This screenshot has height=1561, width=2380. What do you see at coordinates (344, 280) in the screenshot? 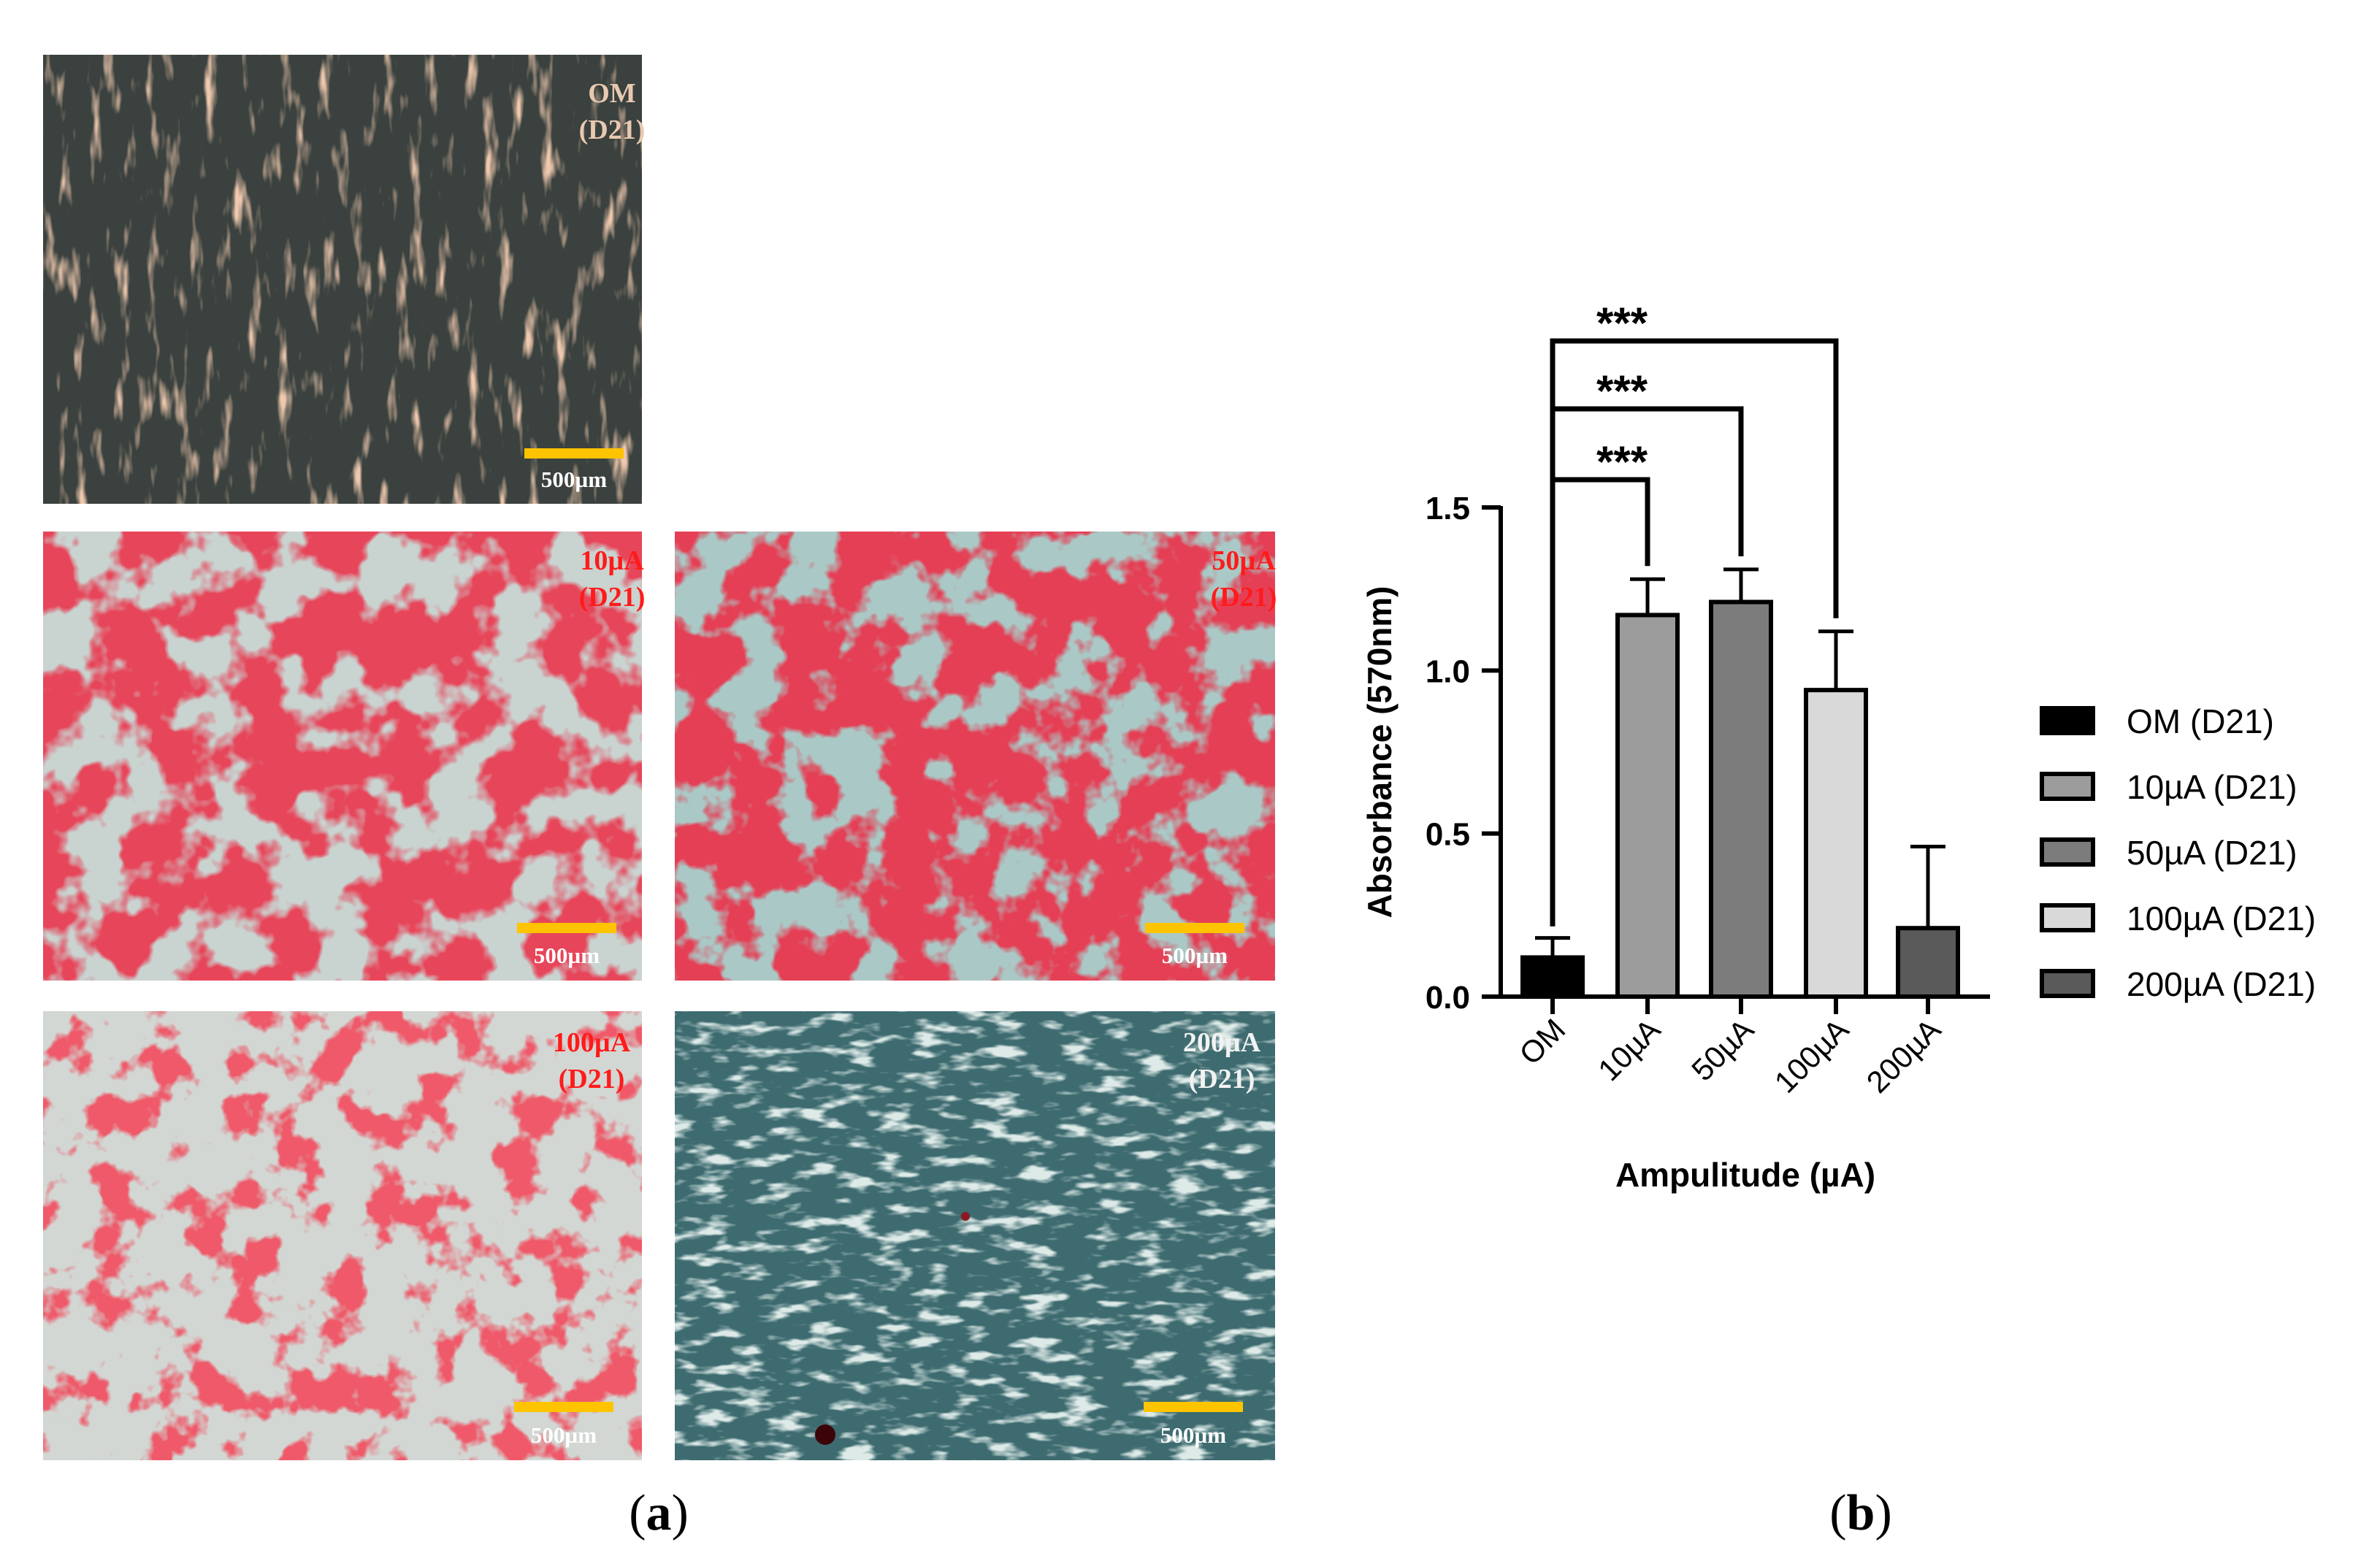
I see `micrograph-om: OM (D21) 500µm` at bounding box center [344, 280].